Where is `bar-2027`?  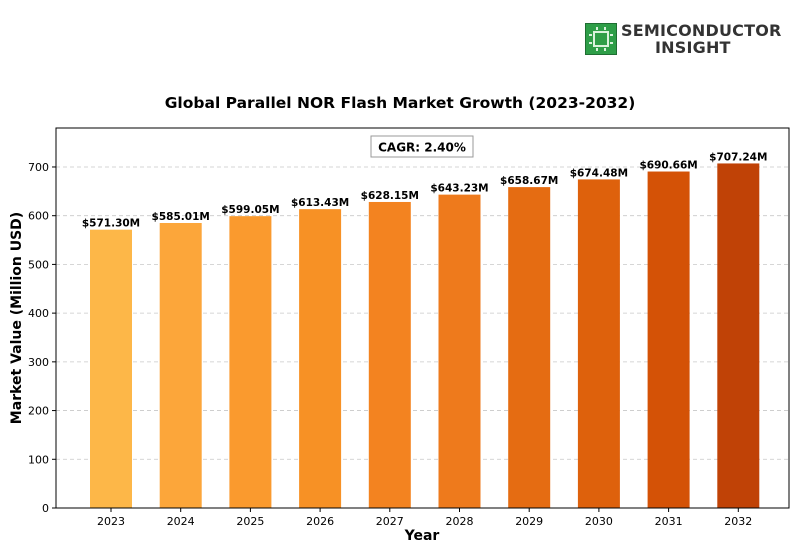
bar-2027 is located at coordinates (389, 354).